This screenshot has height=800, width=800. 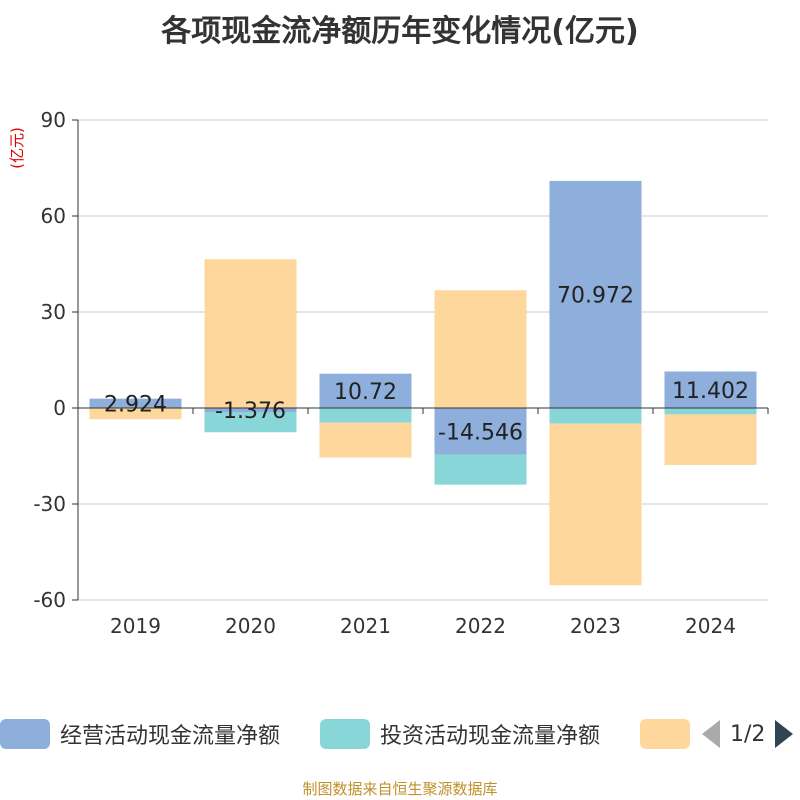 I want to click on legend-pager: 1/2, so click(x=748, y=734).